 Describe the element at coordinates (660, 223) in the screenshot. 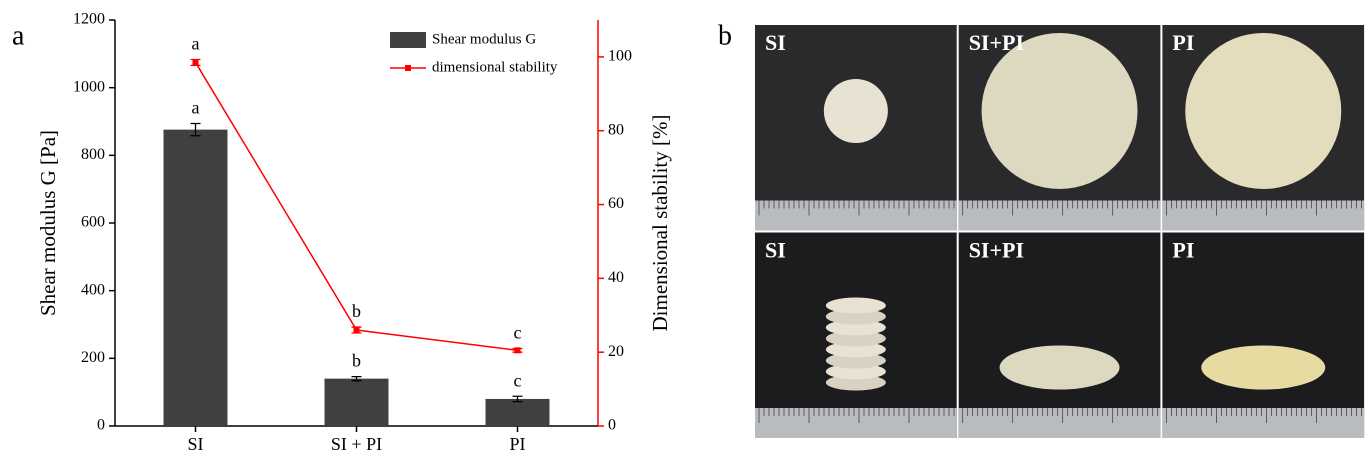

I see `y2-axis-label: Dimensional stability [%]` at that location.